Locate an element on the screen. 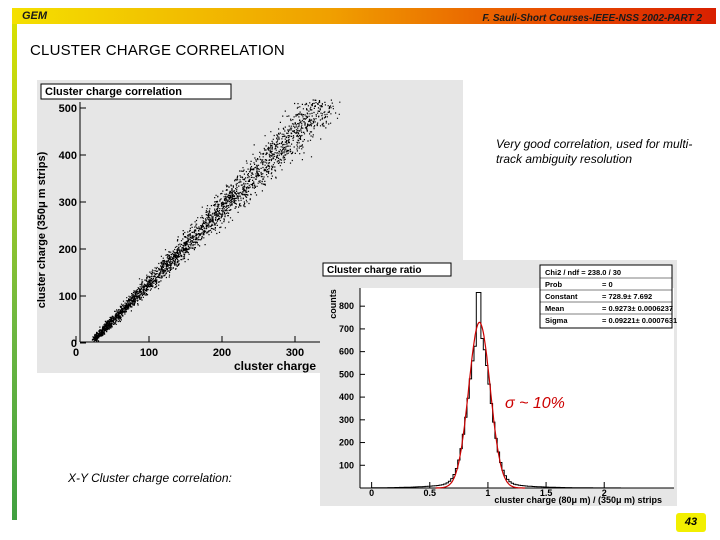 This screenshot has height=540, width=720. chart1-title-box is located at coordinates (136, 91).